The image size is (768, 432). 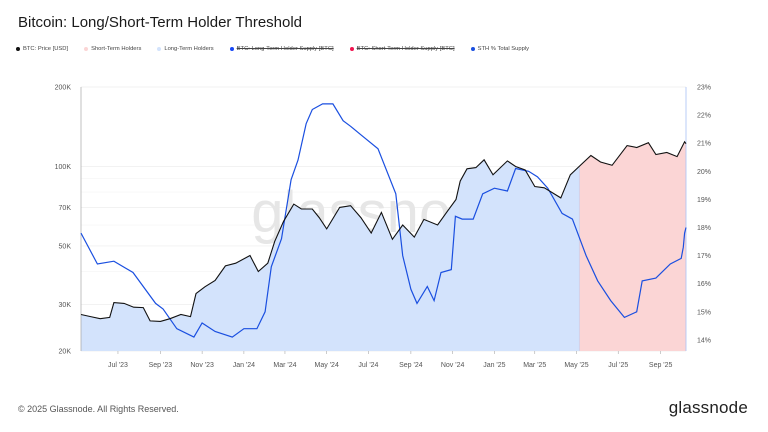 I want to click on legend-item: BTC: Short-Term Holder Supply [BTC], so click(x=402, y=49).